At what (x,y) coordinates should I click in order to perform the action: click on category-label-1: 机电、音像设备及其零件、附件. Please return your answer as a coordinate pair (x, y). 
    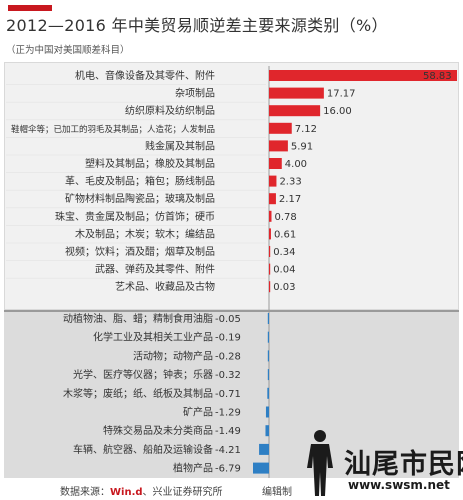
    Looking at the image, I should click on (145, 75).